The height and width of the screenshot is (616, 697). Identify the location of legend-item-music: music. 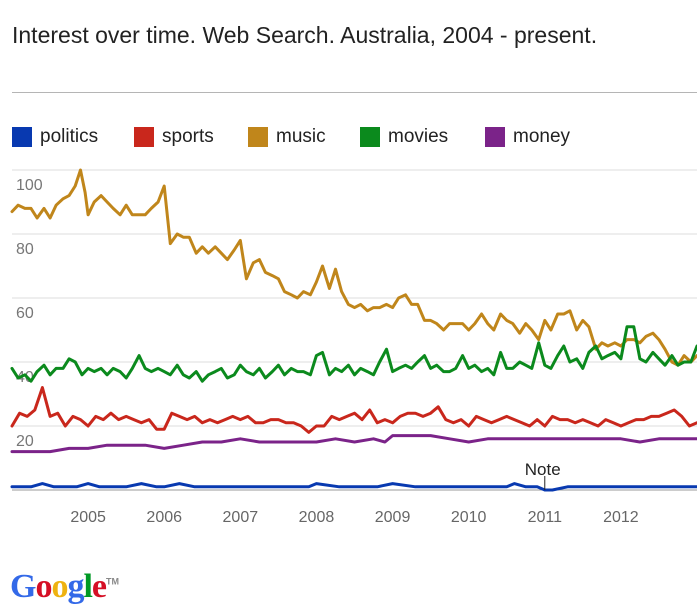
(287, 137).